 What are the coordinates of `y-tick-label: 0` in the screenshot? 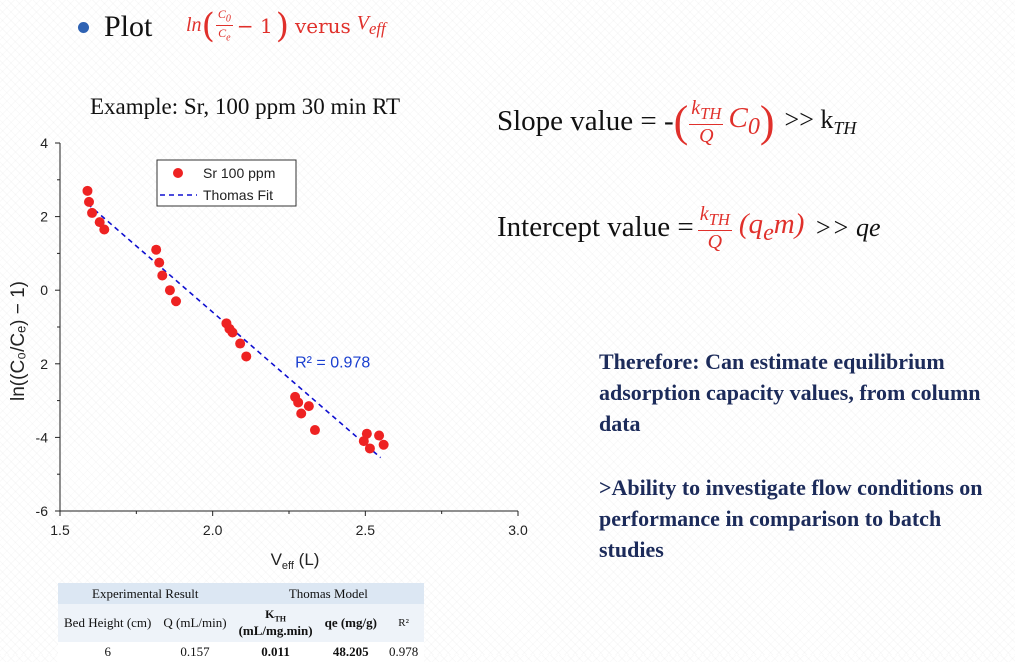 It's located at (44, 290).